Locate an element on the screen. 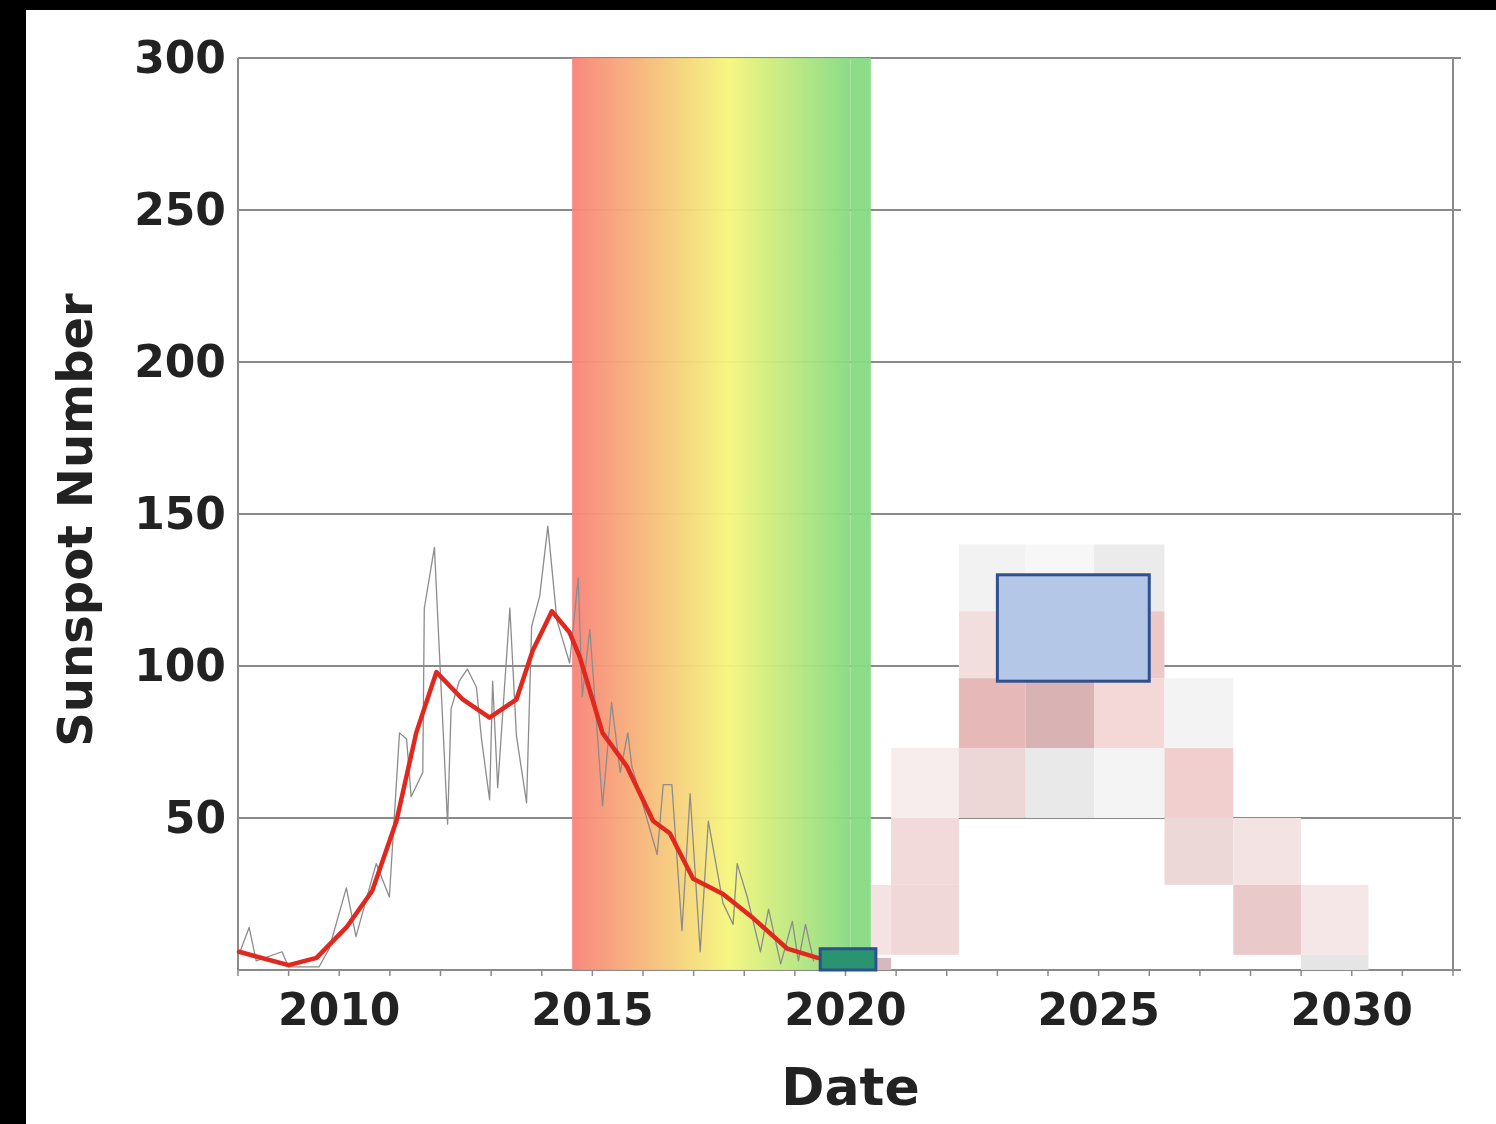 The image size is (1496, 1124). y-tick-label: 100 is located at coordinates (180, 665).